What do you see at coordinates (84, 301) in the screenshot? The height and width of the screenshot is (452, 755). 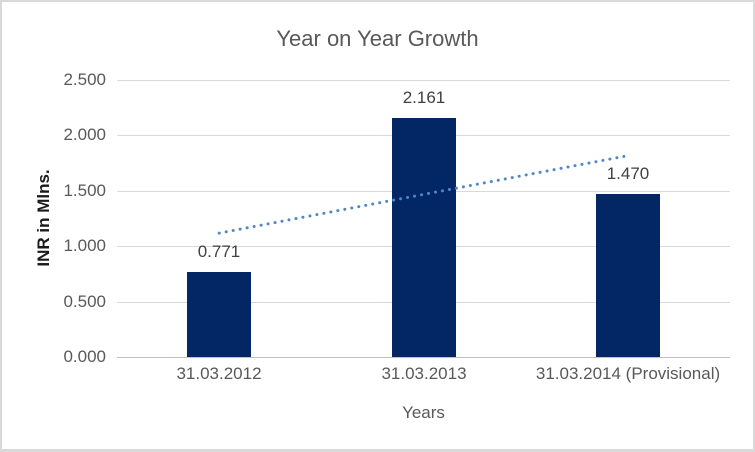 I see `y-tick-label: 0.500` at bounding box center [84, 301].